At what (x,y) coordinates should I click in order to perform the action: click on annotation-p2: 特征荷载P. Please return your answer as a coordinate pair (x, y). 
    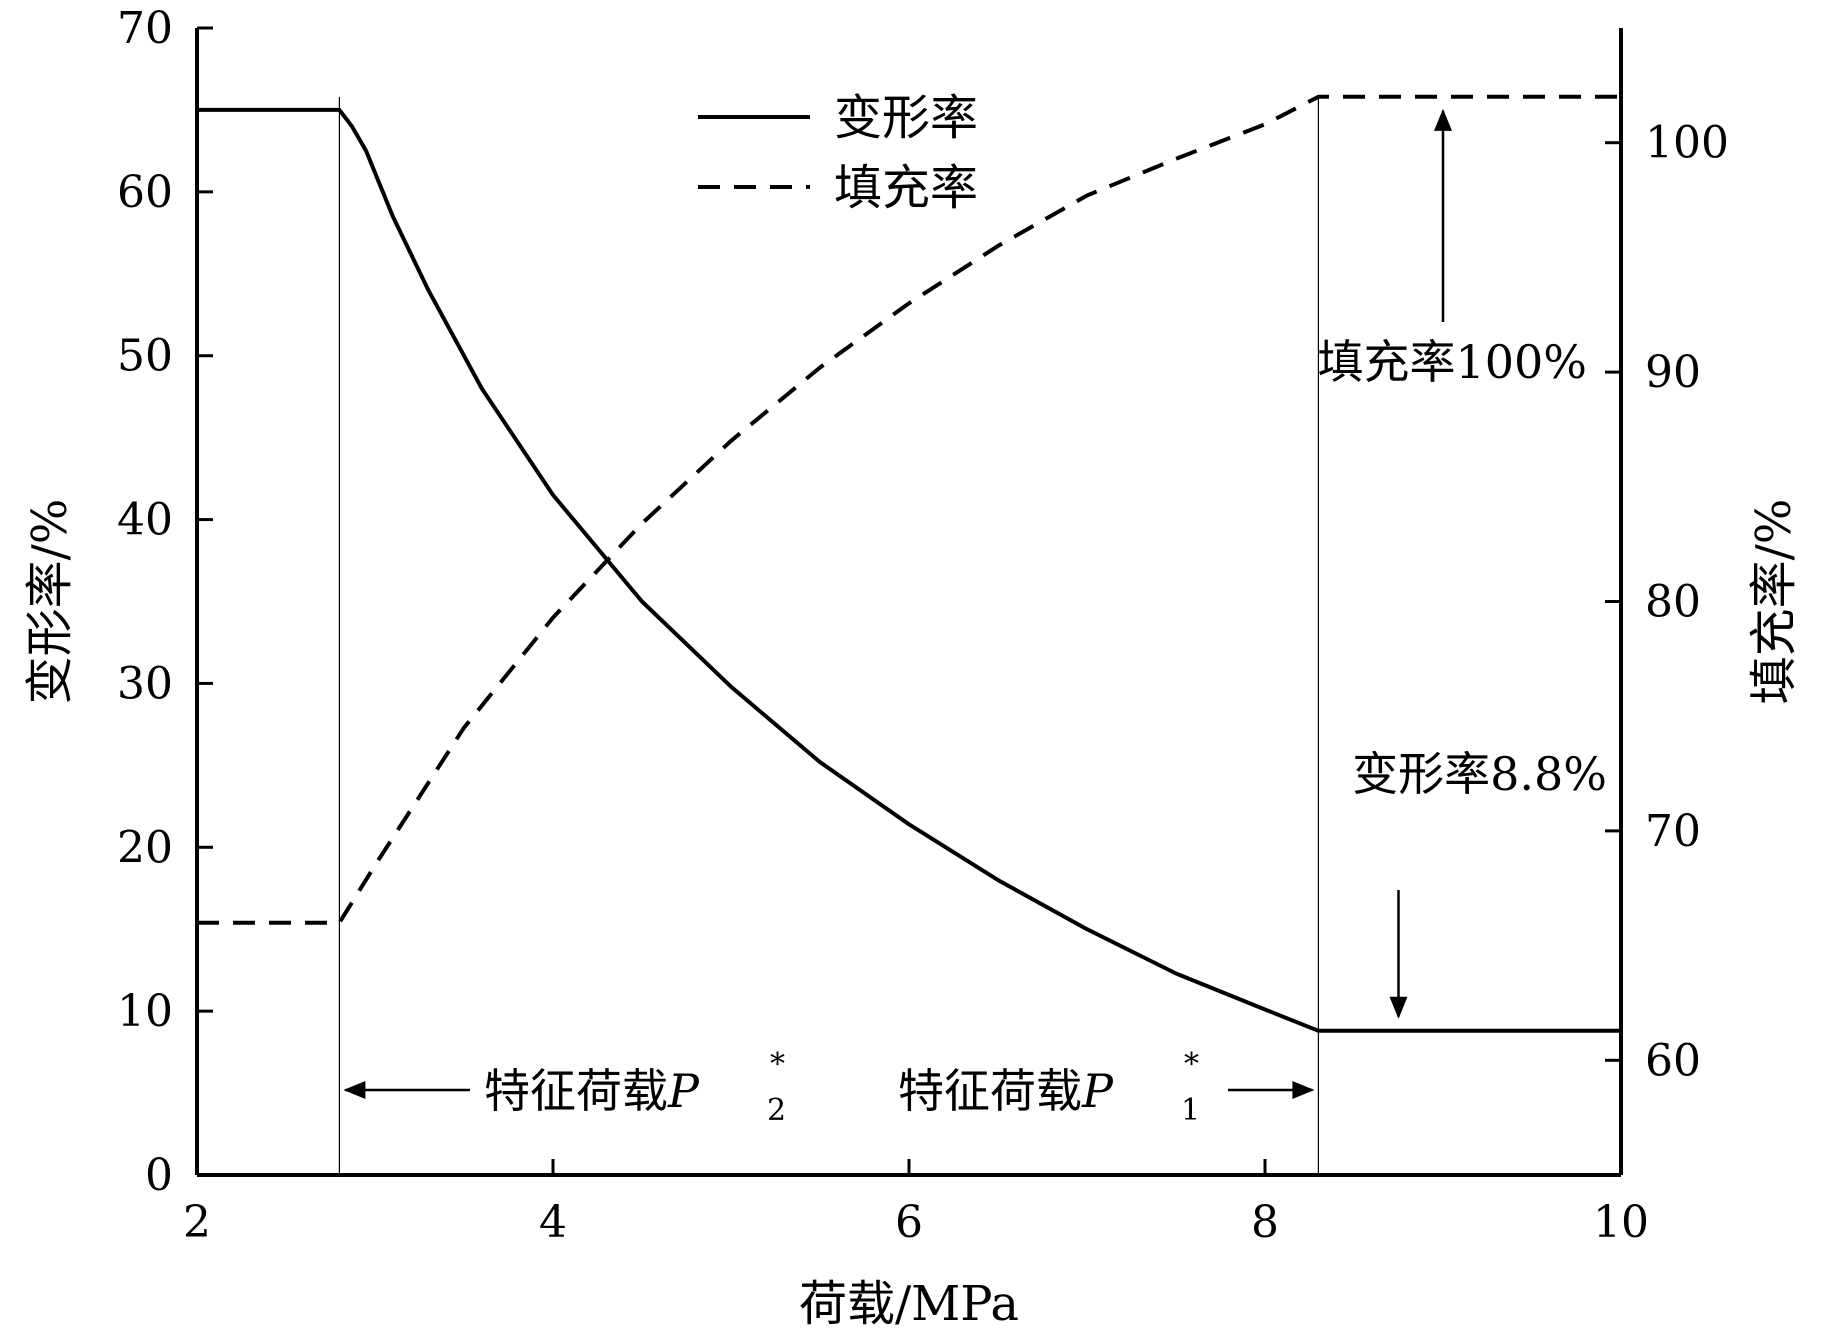
    Looking at the image, I should click on (592, 1091).